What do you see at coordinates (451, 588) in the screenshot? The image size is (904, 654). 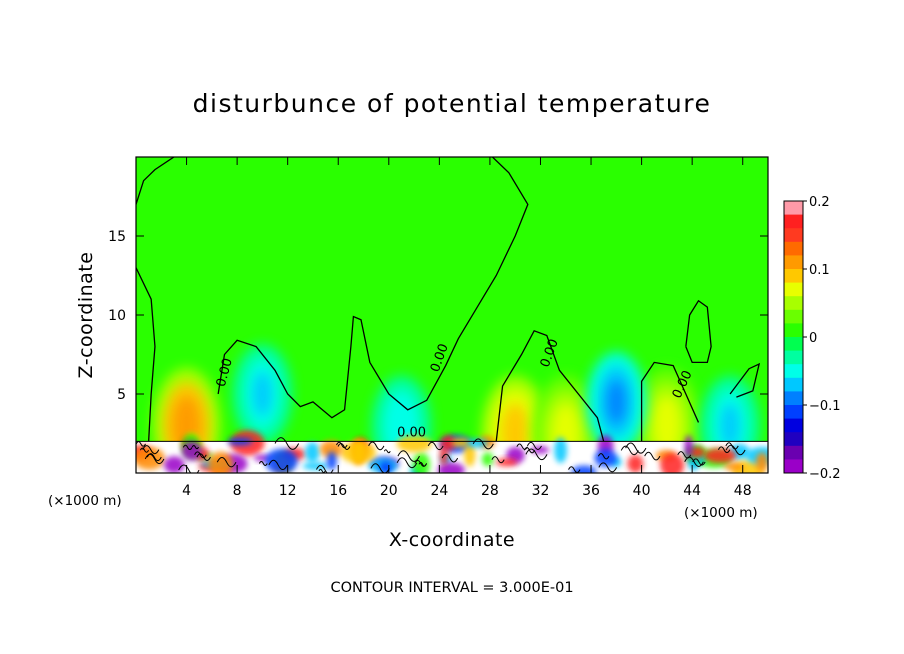 I see `contour-interval-note: CONTOUR INTERVAL = 3.000E-01` at bounding box center [451, 588].